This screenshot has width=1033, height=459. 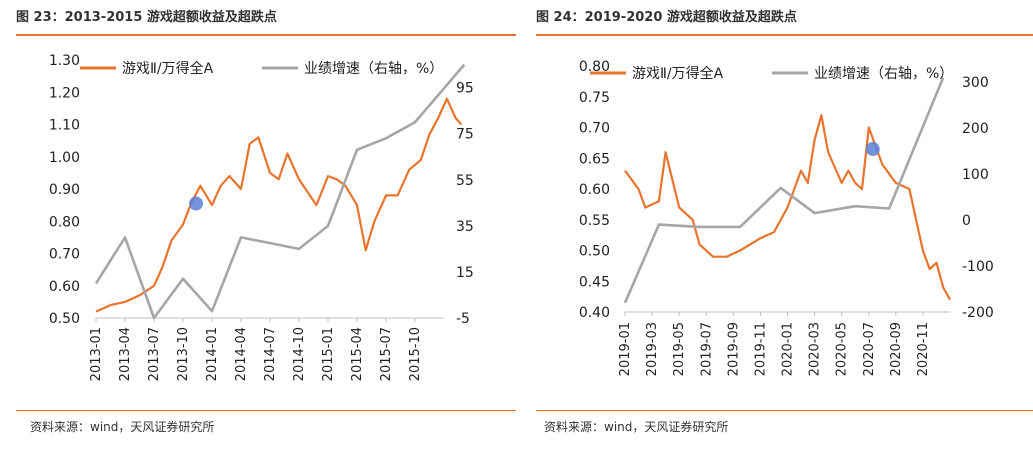 What do you see at coordinates (64, 93) in the screenshot?
I see `y-left-tick-label: 1.20` at bounding box center [64, 93].